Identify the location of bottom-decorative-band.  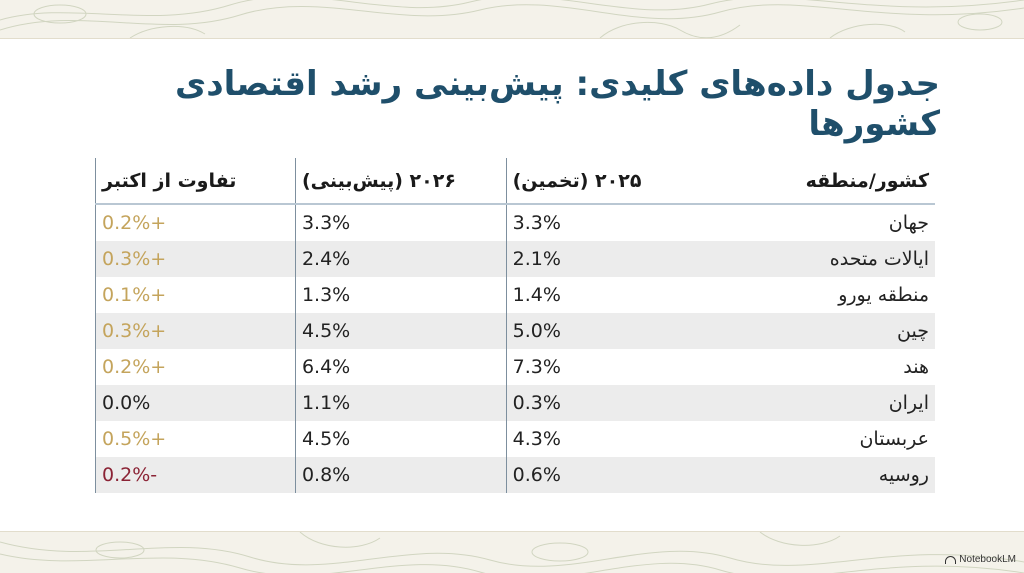
(512, 552).